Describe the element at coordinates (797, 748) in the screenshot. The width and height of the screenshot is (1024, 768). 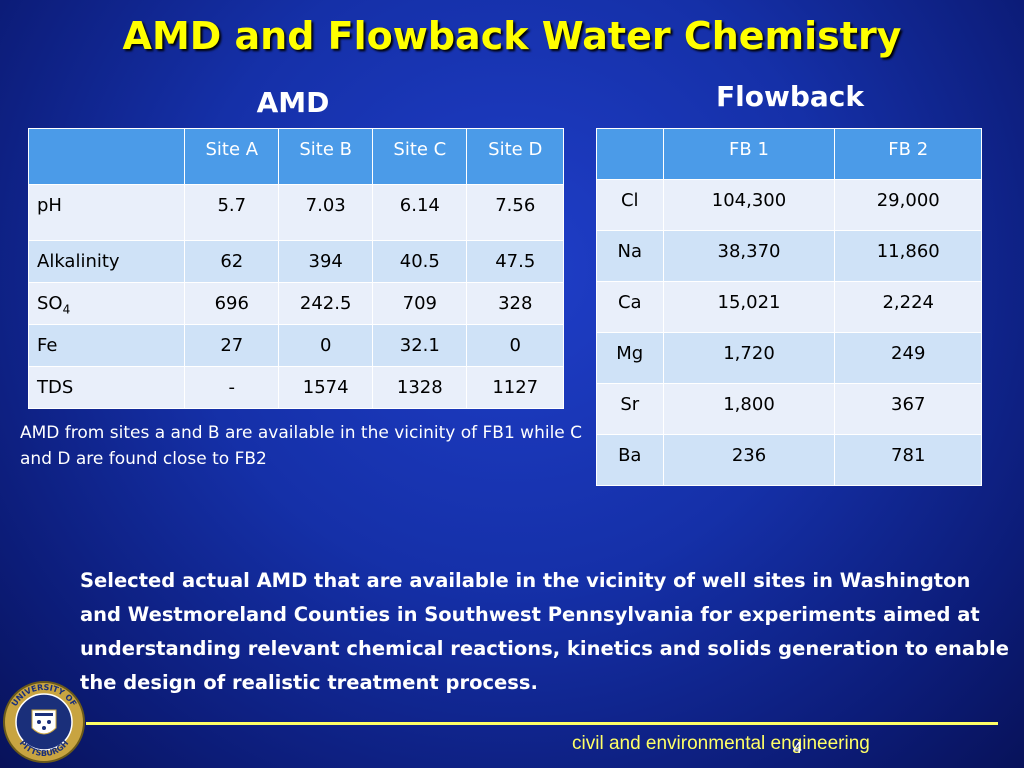
I see `page-number: 4` at that location.